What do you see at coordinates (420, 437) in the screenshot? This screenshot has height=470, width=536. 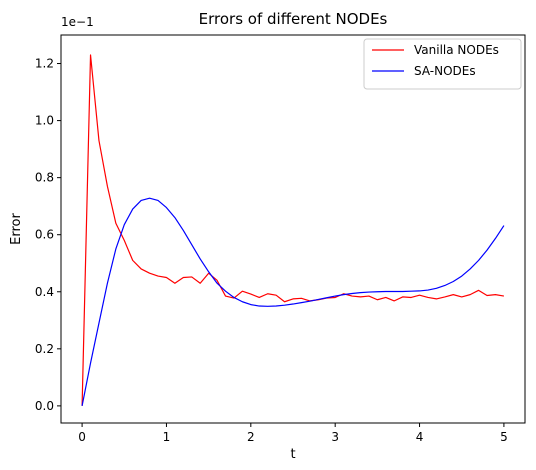 I see `x-tick-label: 4` at bounding box center [420, 437].